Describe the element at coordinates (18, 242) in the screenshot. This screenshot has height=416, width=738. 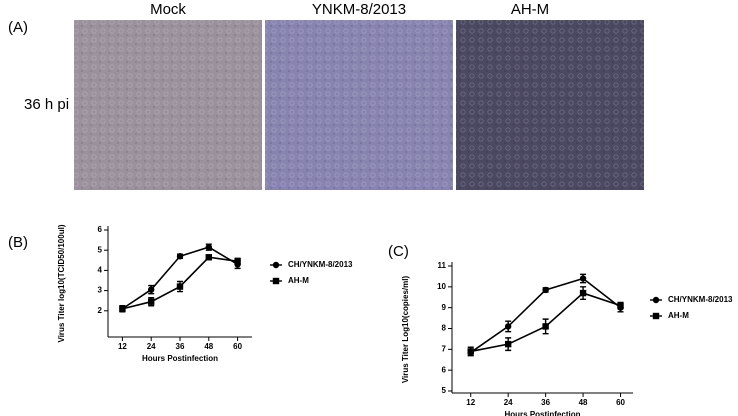
I see `panel-label: (B)` at that location.